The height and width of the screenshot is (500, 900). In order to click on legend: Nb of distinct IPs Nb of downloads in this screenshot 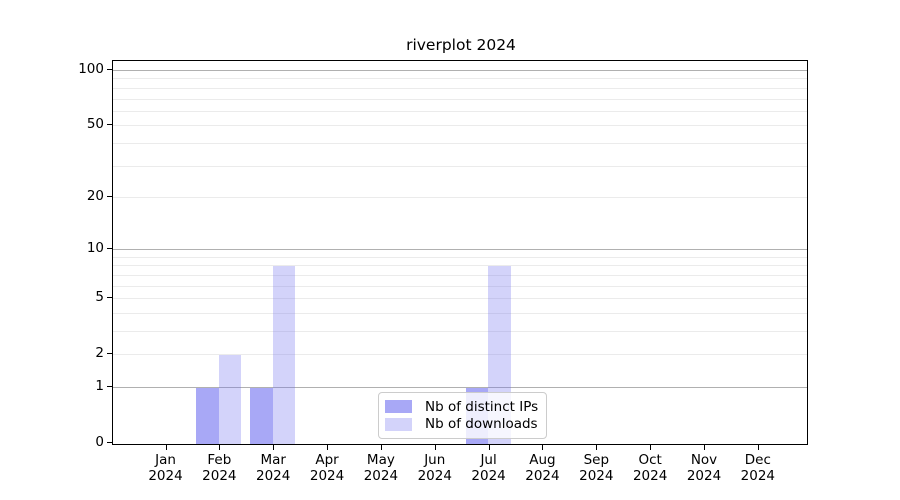, I will do `click(462, 415)`.